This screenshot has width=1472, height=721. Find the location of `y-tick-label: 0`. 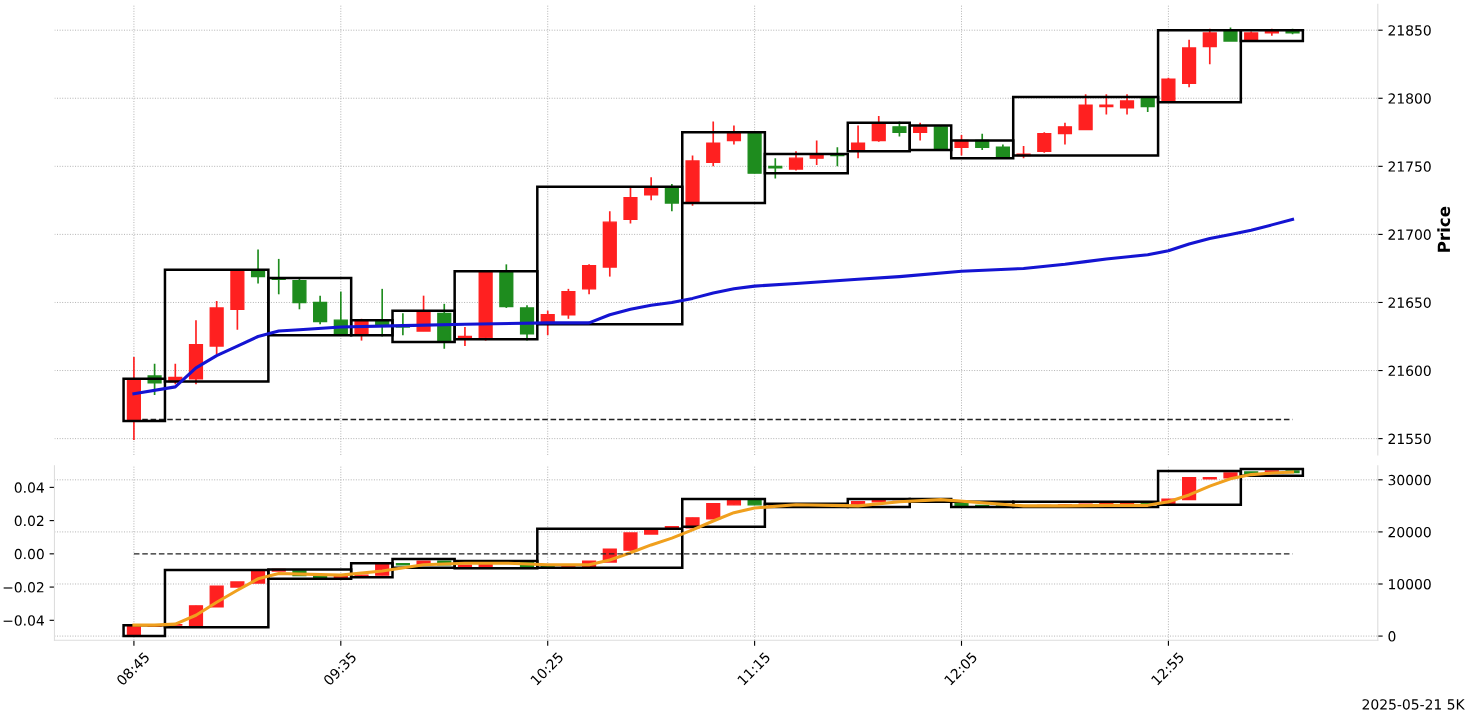

y-tick-label: 0 is located at coordinates (1392, 636).